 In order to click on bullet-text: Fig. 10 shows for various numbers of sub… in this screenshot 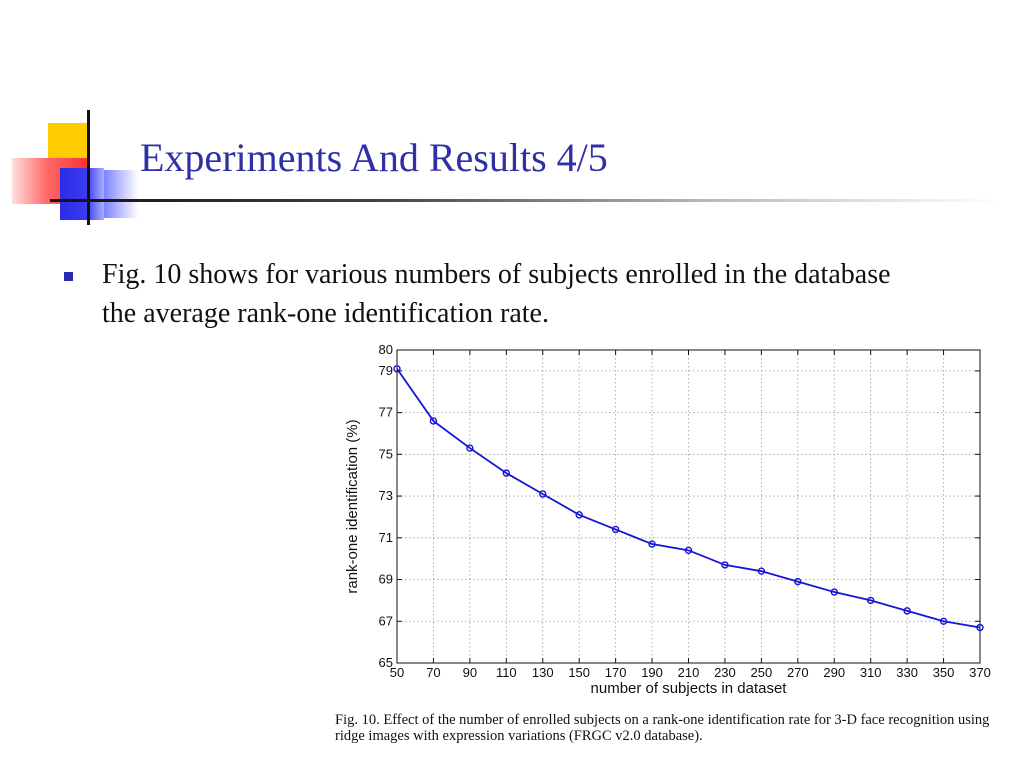, I will do `click(496, 294)`.